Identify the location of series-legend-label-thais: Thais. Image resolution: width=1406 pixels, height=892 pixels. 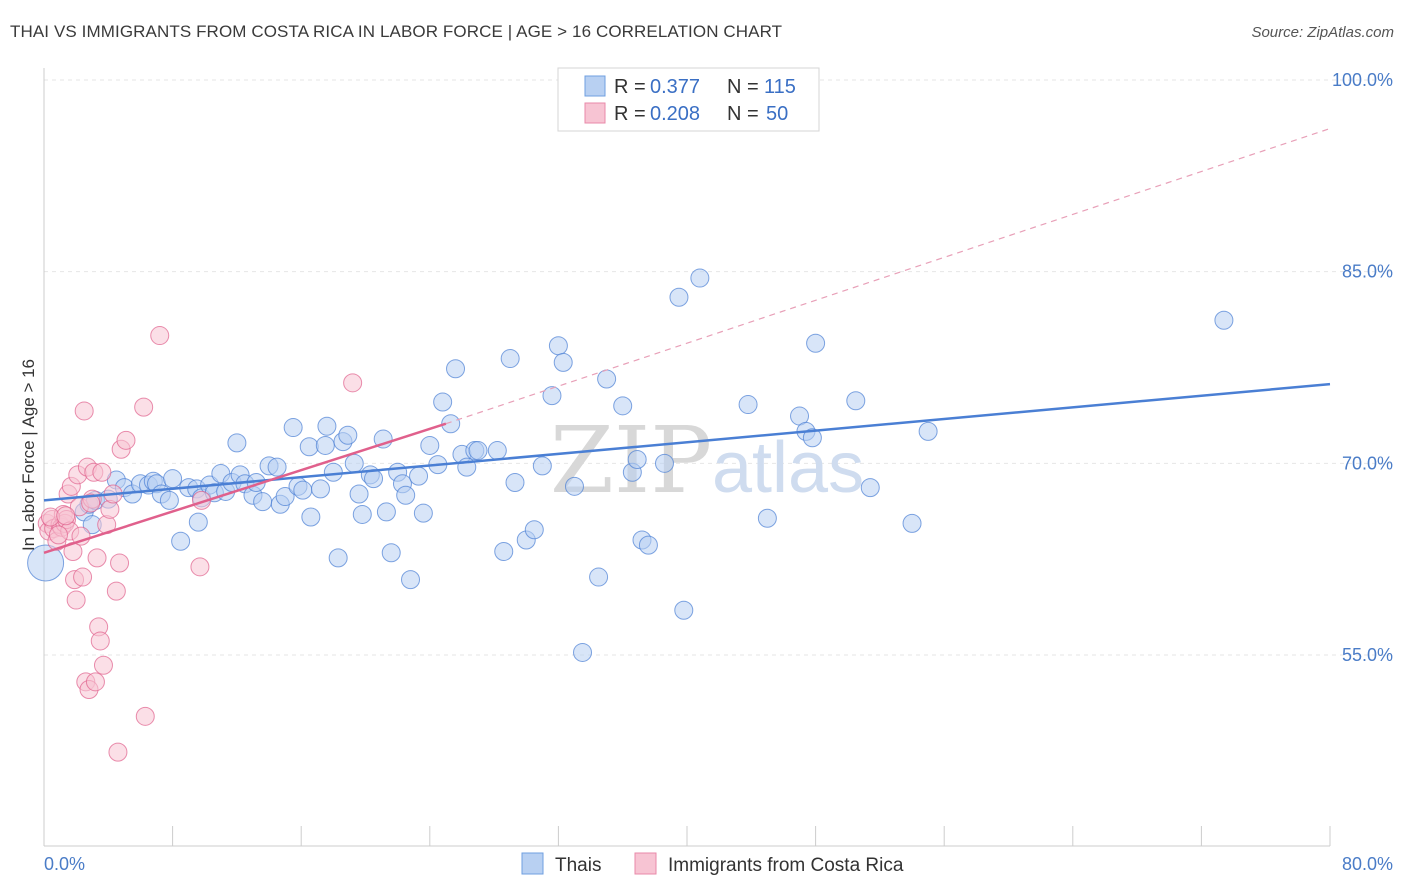
(578, 865).